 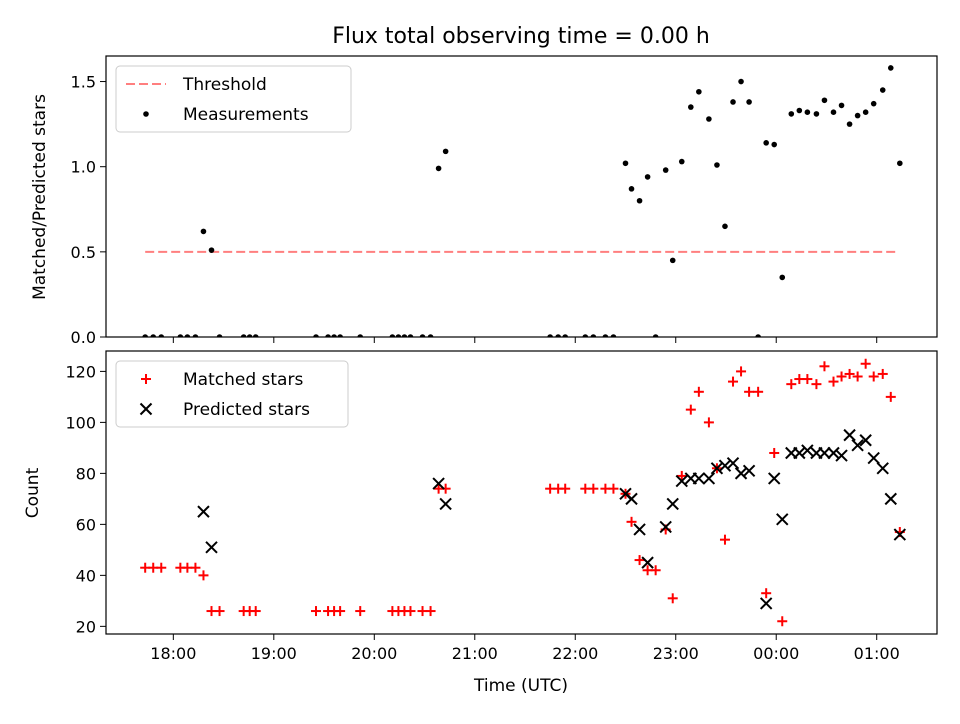 What do you see at coordinates (877, 653) in the screenshot?
I see `x-tick-label: 01:00` at bounding box center [877, 653].